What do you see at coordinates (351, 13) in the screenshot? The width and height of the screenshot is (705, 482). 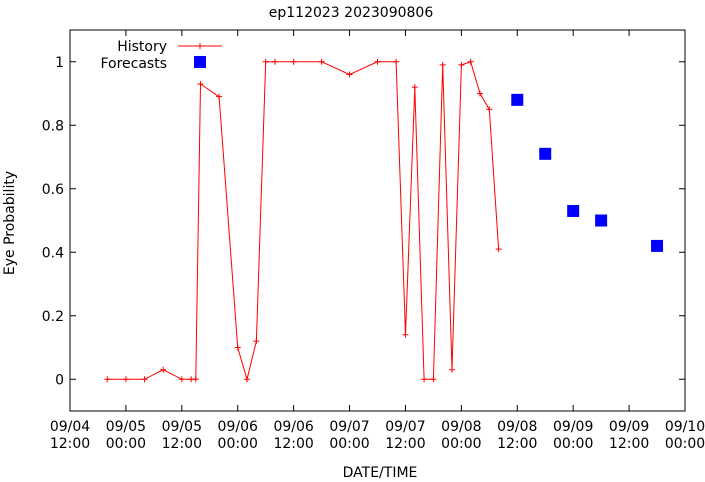 I see `chart-title: ep112023 2023090806` at bounding box center [351, 13].